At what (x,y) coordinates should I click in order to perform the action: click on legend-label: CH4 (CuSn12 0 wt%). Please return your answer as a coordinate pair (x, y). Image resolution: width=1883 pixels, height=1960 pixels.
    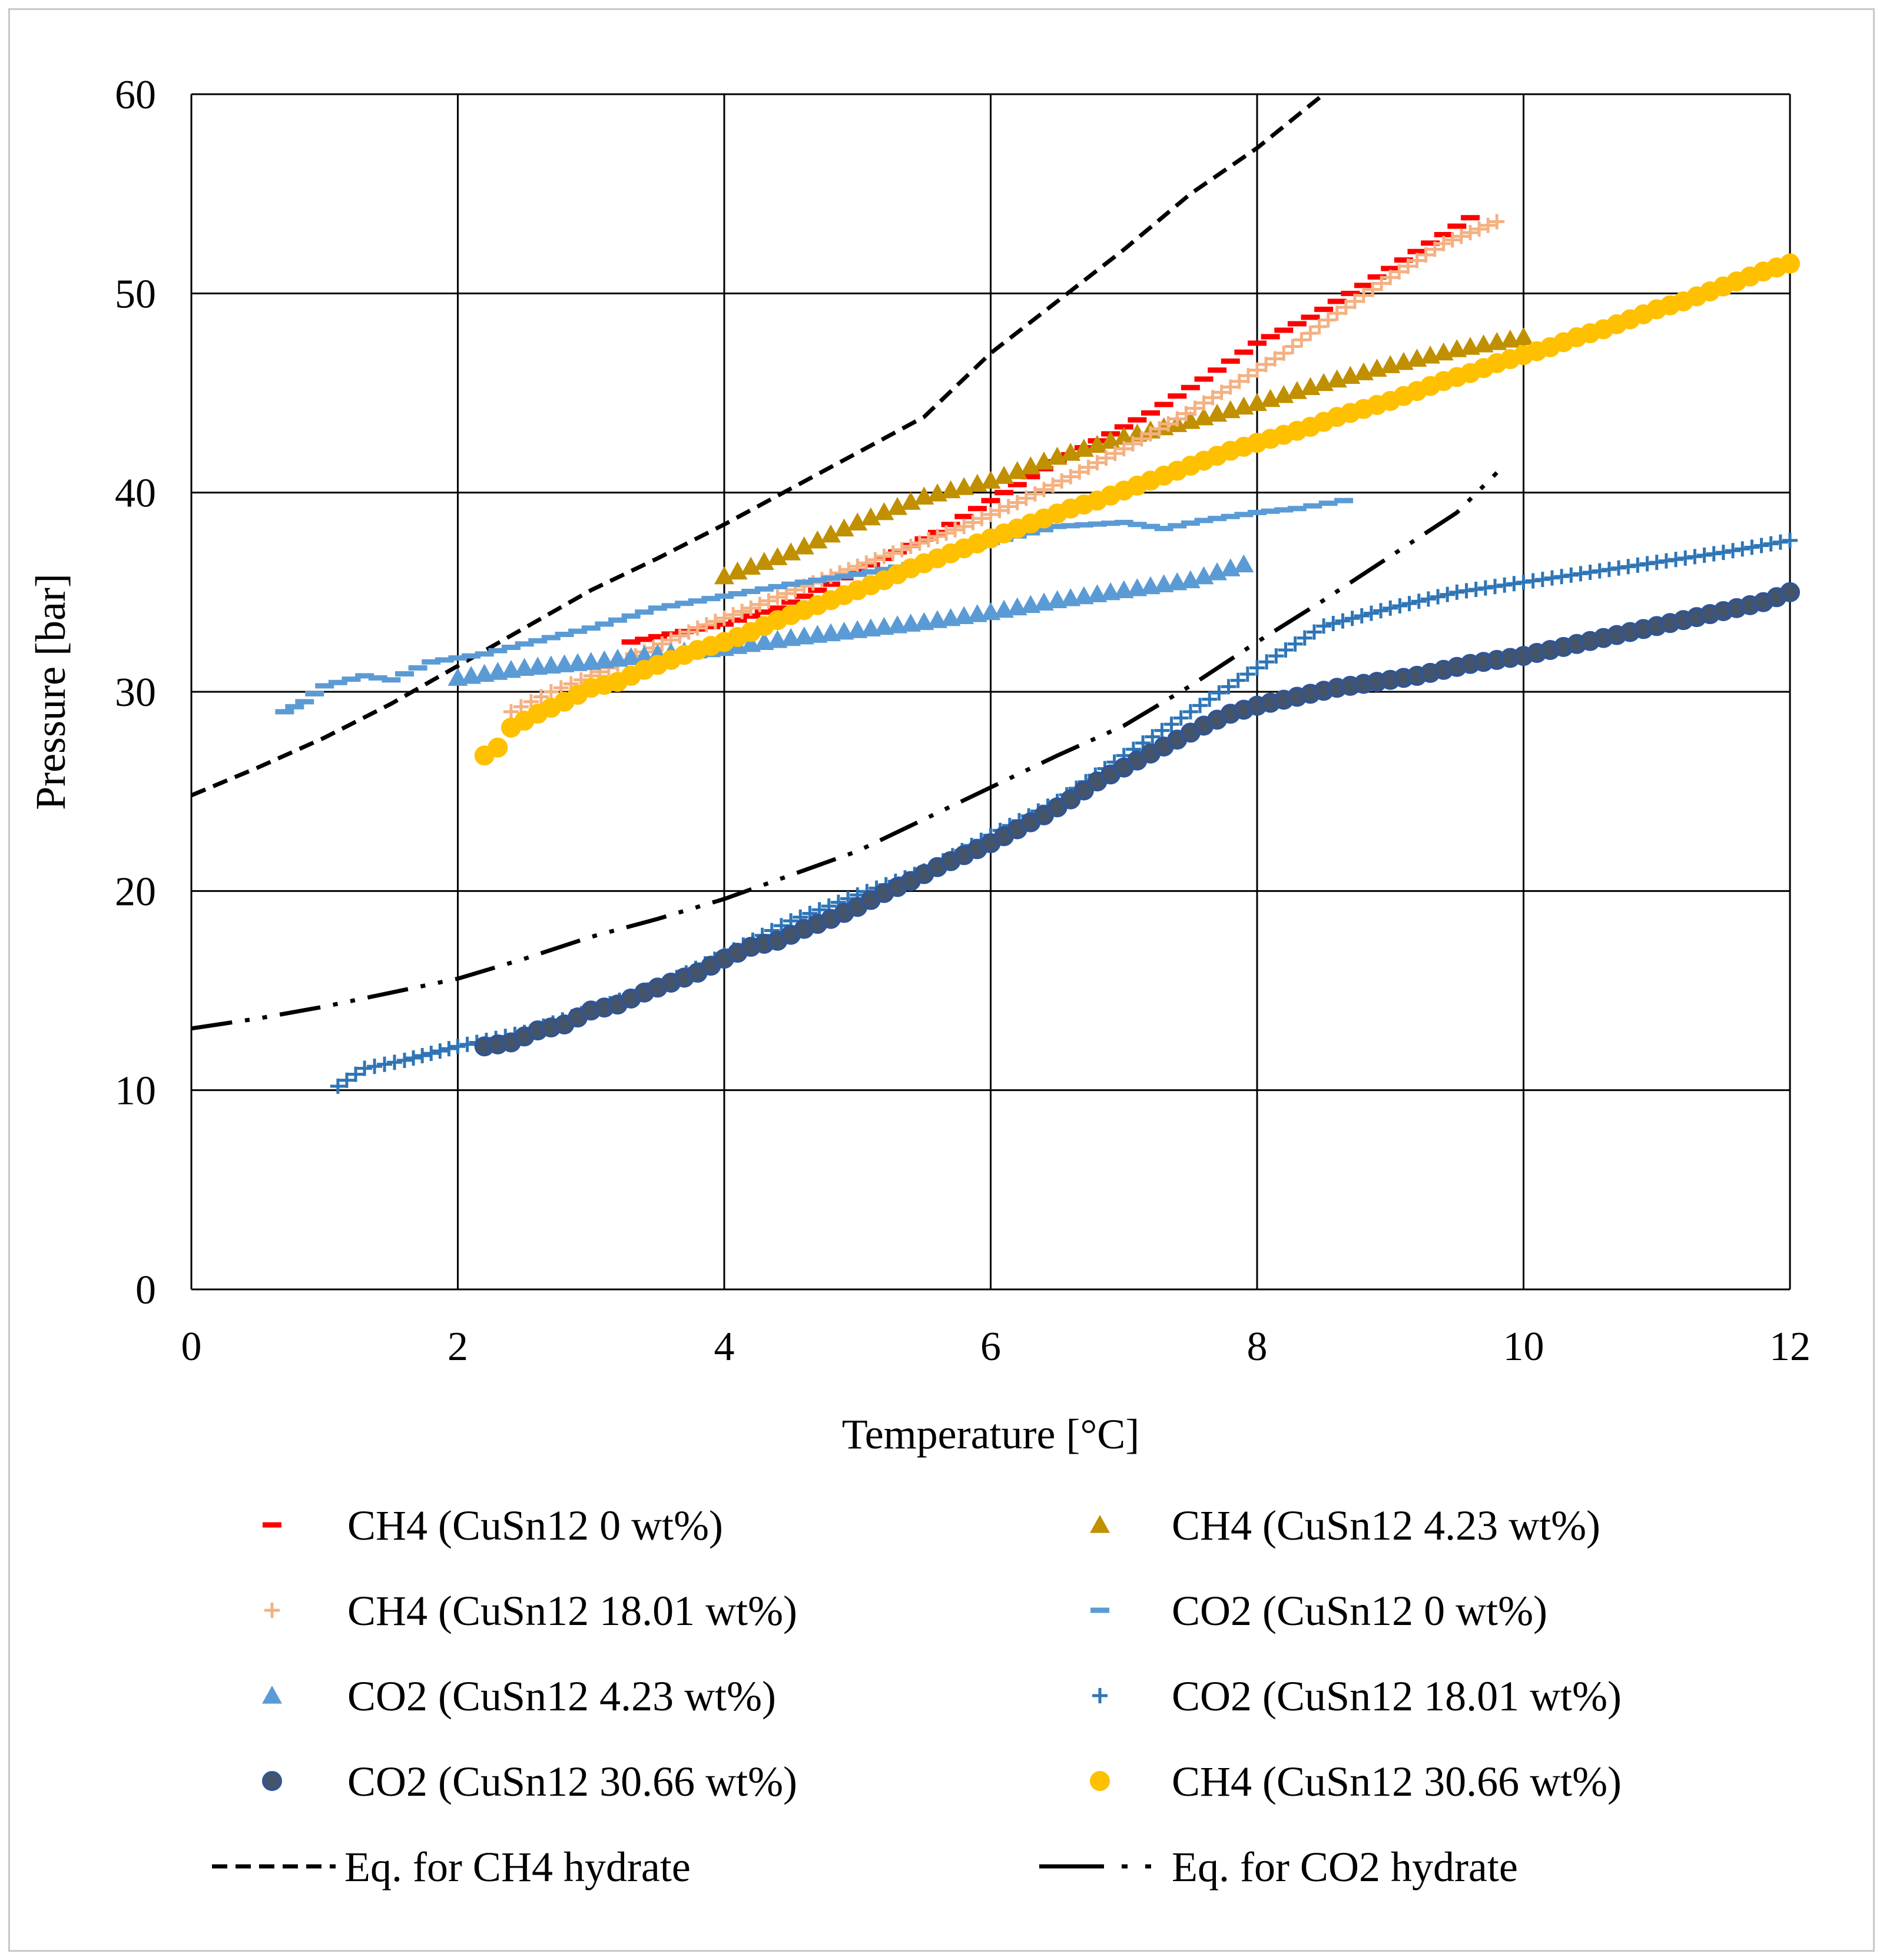
    Looking at the image, I should click on (535, 1525).